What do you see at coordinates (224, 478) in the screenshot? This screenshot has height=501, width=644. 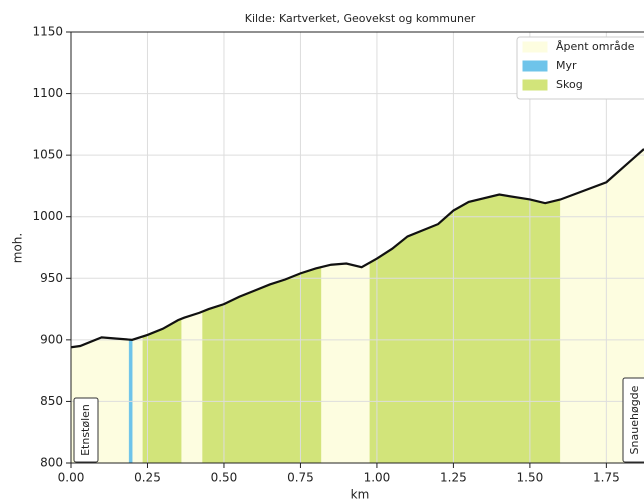 I see `x-tick-label: 0.50` at bounding box center [224, 478].